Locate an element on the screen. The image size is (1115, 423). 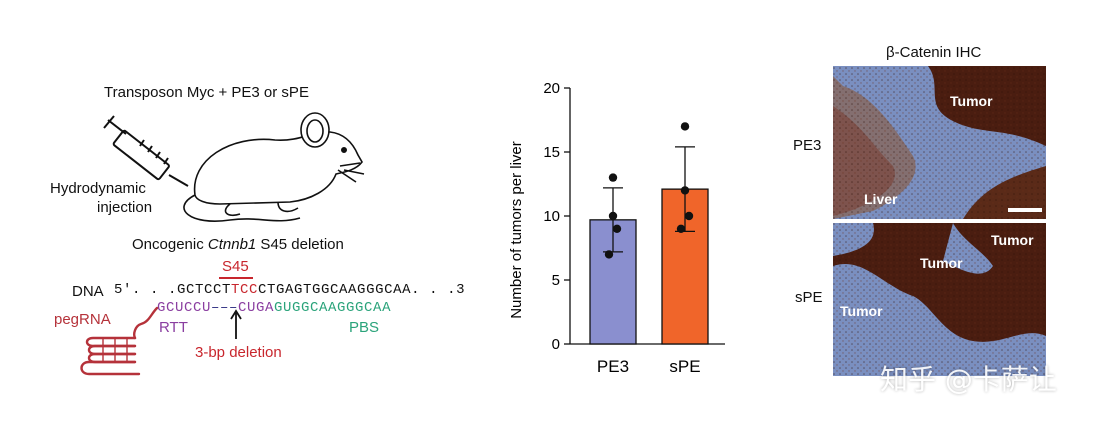
syringe-icon is located at coordinates (146, 151).